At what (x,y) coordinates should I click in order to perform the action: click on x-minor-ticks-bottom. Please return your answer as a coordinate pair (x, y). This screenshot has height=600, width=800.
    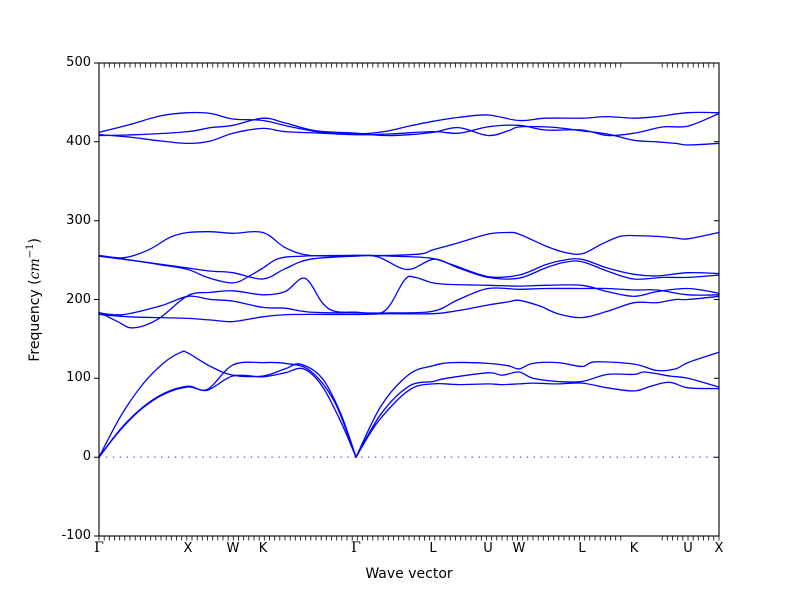
    Looking at the image, I should click on (409, 538).